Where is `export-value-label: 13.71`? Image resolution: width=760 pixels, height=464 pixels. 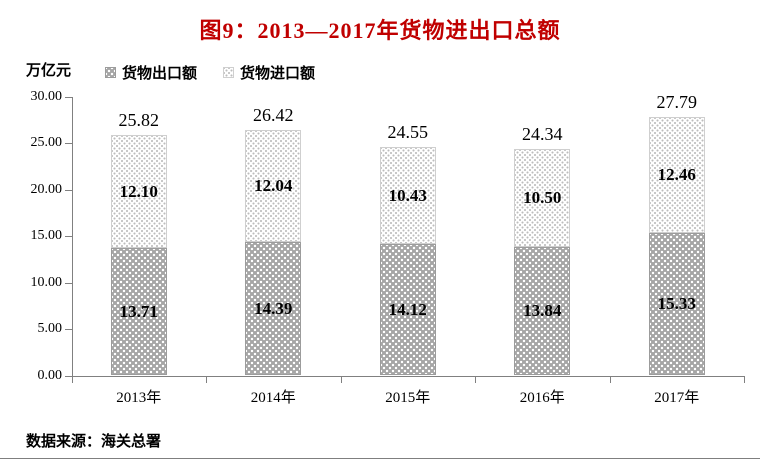 export-value-label: 13.71 is located at coordinates (138, 311).